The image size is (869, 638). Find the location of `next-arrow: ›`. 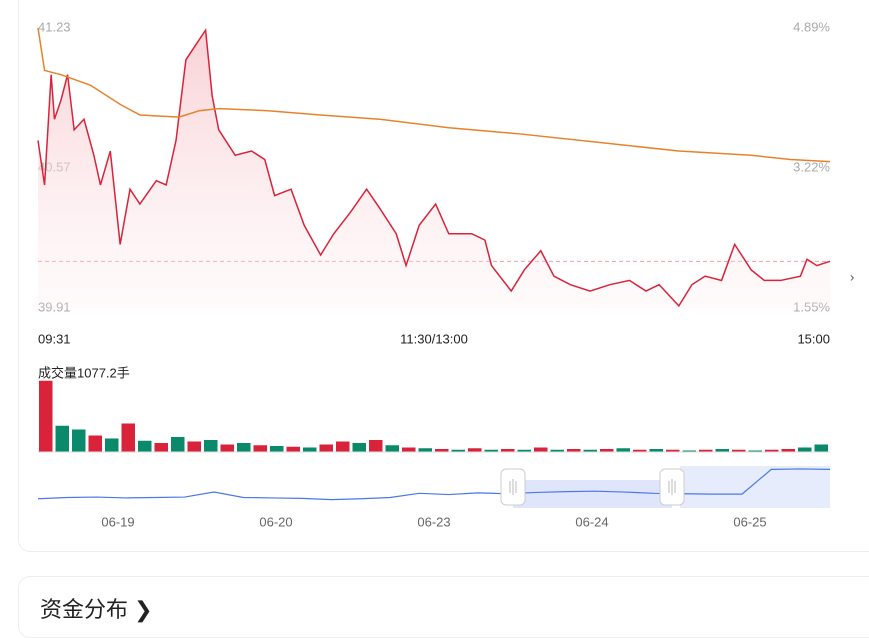

next-arrow: › is located at coordinates (852, 276).